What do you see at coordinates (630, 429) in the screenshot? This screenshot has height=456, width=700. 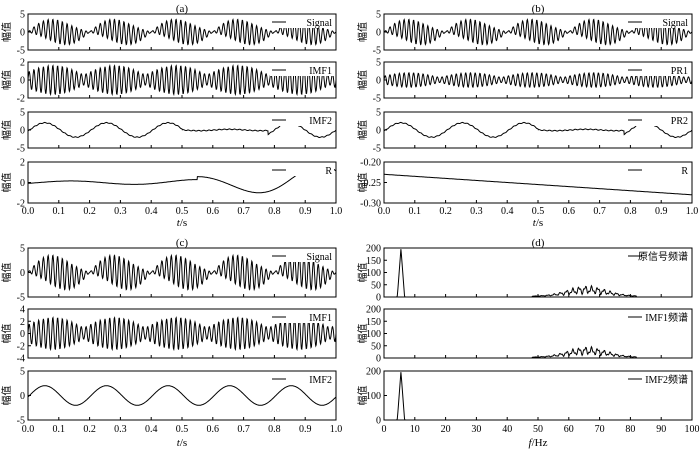 I see `x-tick-label: 80` at bounding box center [630, 429].